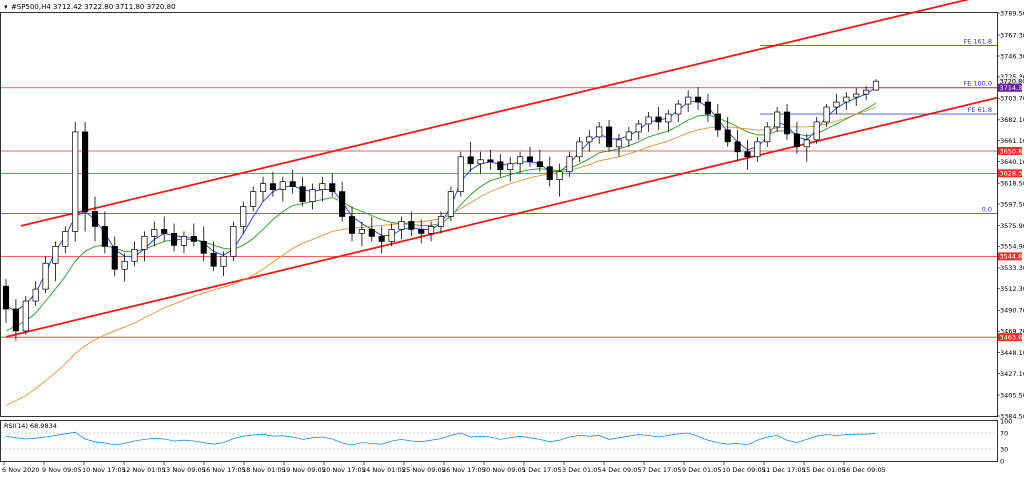 The width and height of the screenshot is (1024, 481). I want to click on fibo-level-label-1: FE 100.0, so click(977, 84).